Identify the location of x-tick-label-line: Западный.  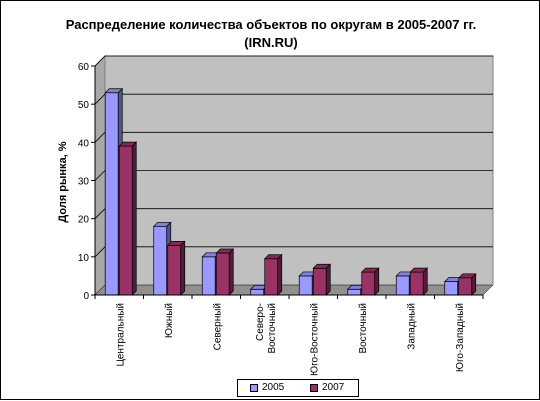
(411, 326).